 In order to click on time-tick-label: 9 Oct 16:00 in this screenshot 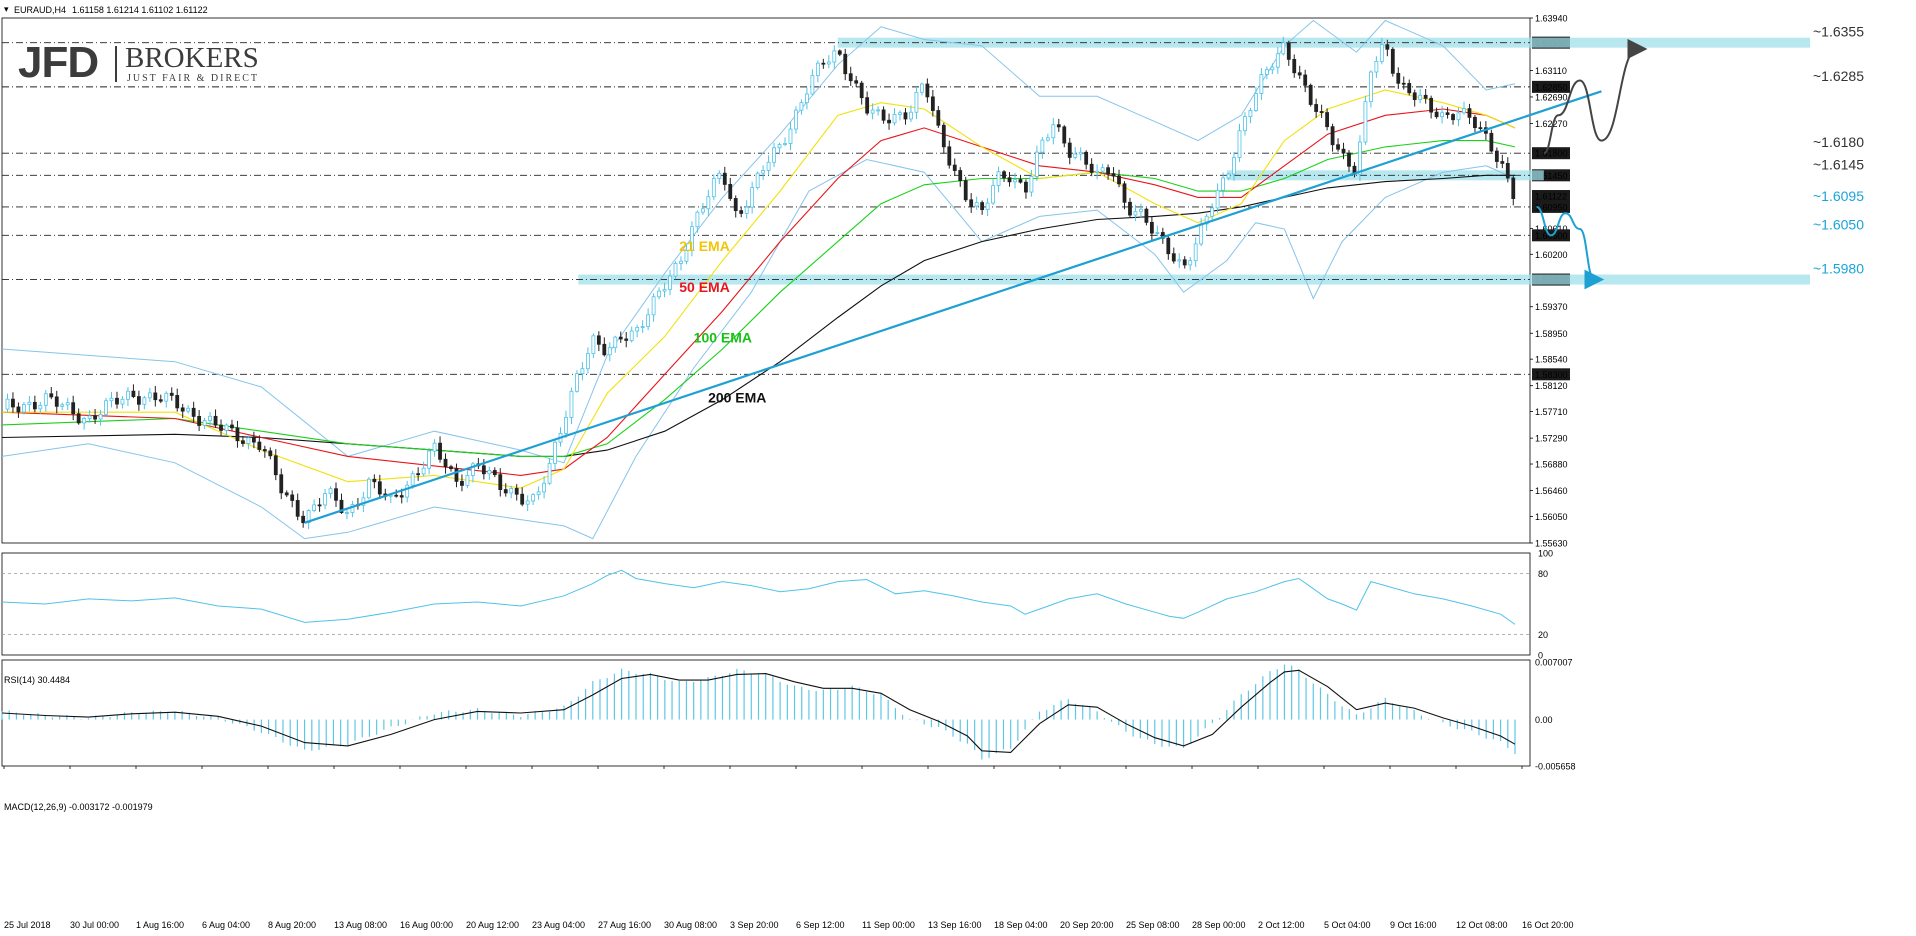, I will do `click(1413, 925)`.